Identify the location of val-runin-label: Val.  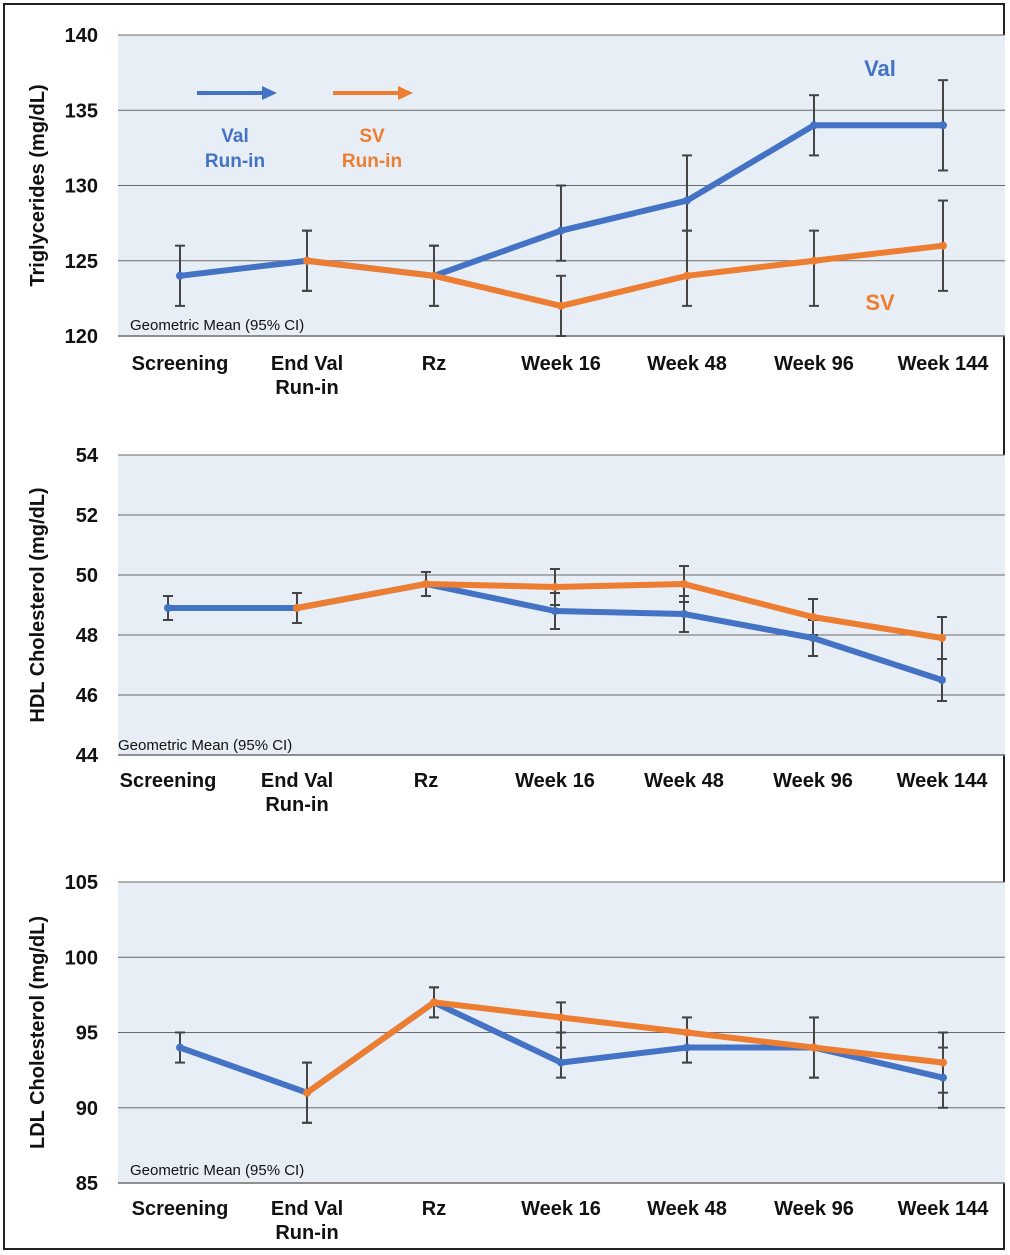
(234, 136).